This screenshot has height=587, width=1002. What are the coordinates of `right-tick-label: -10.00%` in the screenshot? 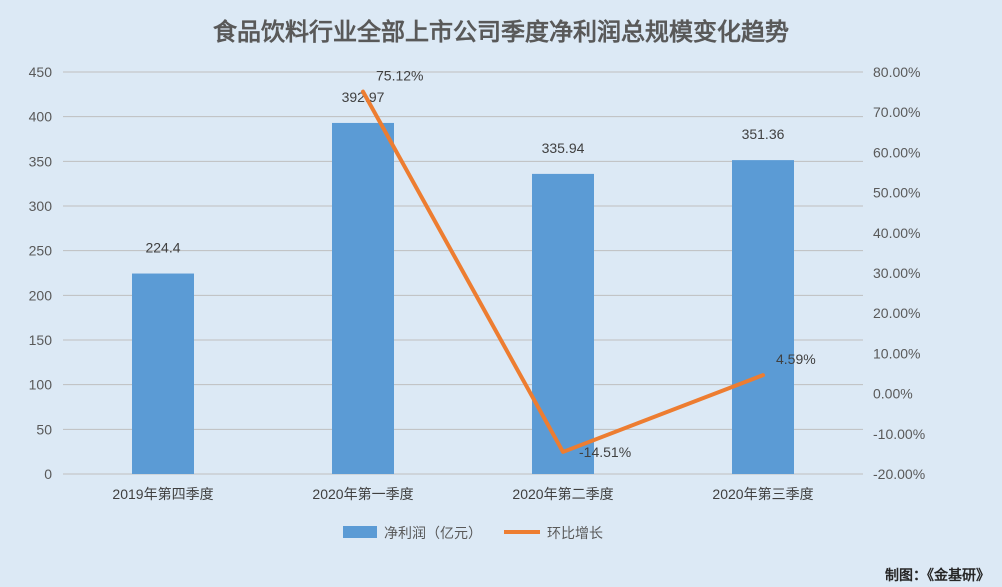 It's located at (899, 434).